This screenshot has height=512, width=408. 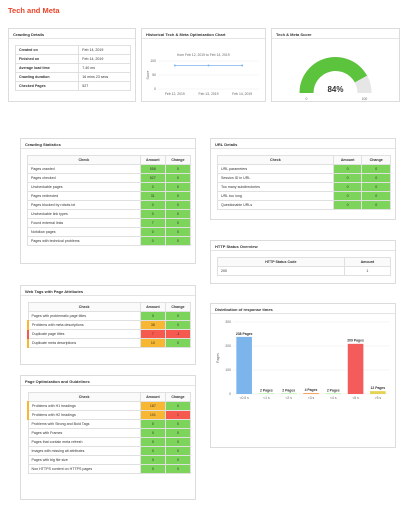 What do you see at coordinates (104, 77) in the screenshot?
I see `table-cell: 16 mins 23 secs` at bounding box center [104, 77].